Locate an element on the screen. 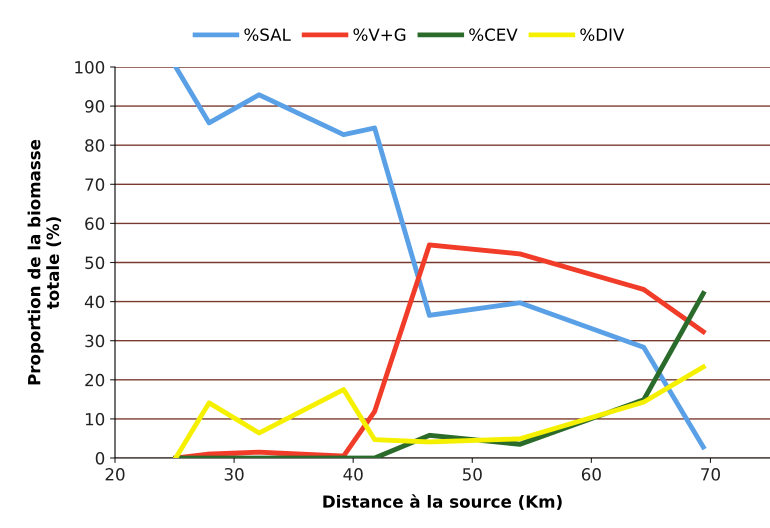 The width and height of the screenshot is (770, 528). y-tick-label: 90 is located at coordinates (94, 106).